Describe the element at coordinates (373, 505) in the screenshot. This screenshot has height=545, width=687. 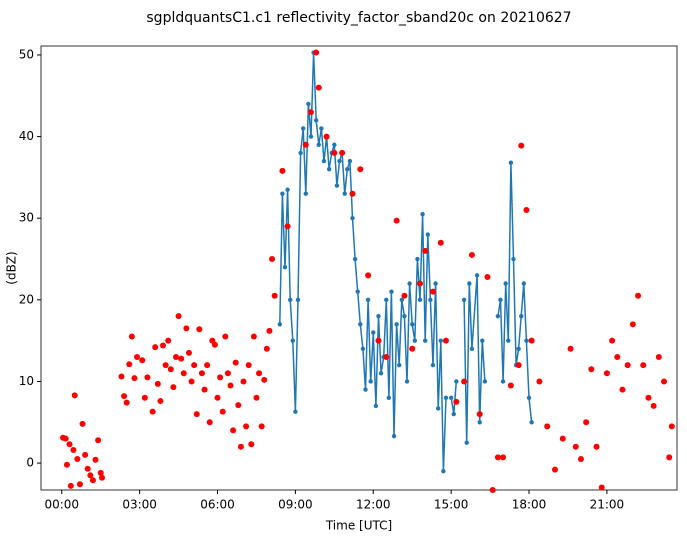
I see `x-tick-label: 12:00` at that location.